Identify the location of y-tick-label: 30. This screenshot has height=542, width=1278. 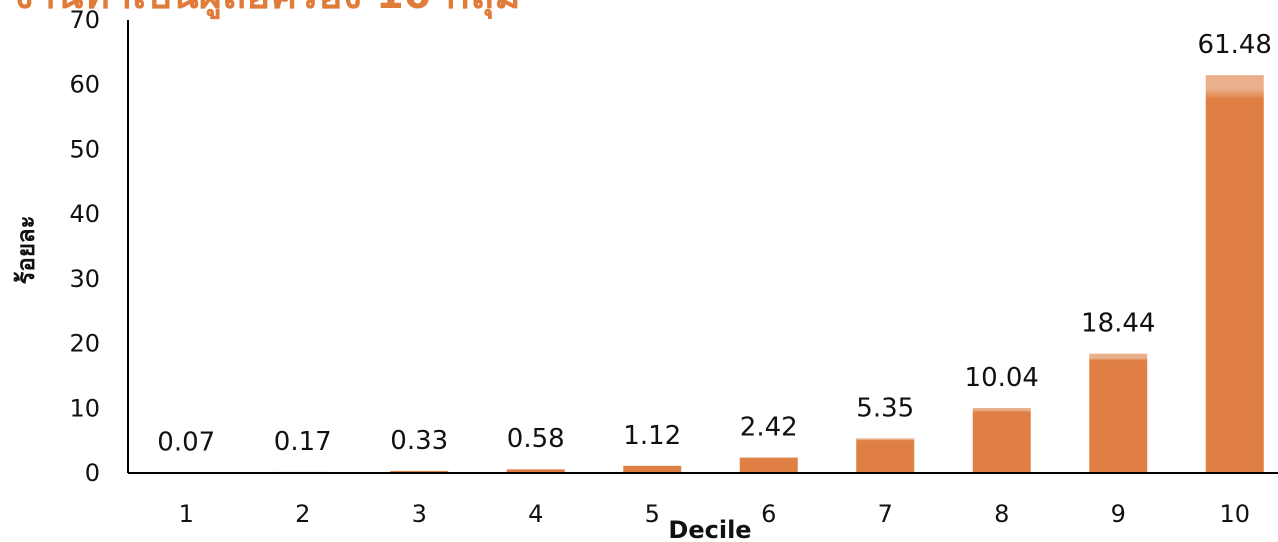
(84, 279).